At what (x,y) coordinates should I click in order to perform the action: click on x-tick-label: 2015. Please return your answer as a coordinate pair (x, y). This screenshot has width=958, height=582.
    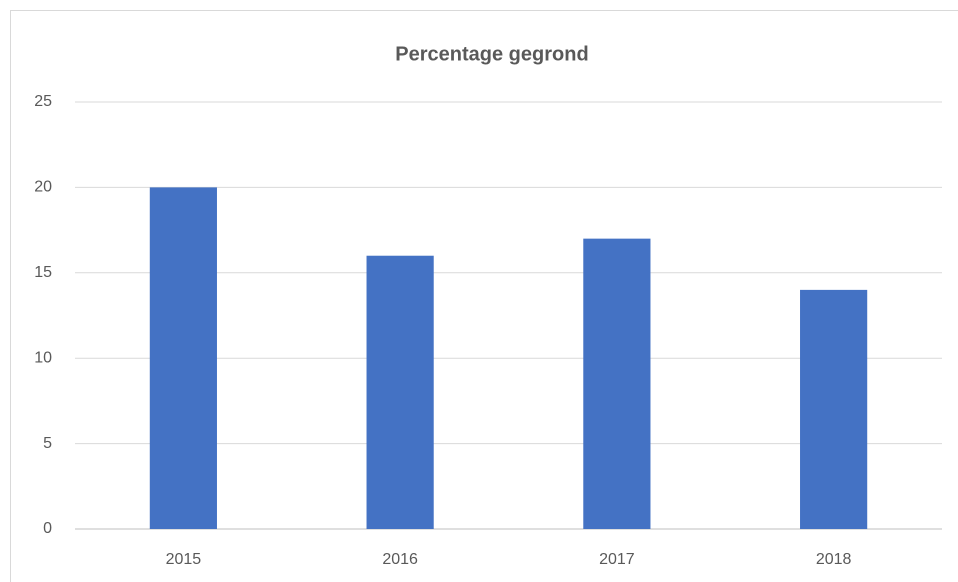
    Looking at the image, I should click on (184, 559).